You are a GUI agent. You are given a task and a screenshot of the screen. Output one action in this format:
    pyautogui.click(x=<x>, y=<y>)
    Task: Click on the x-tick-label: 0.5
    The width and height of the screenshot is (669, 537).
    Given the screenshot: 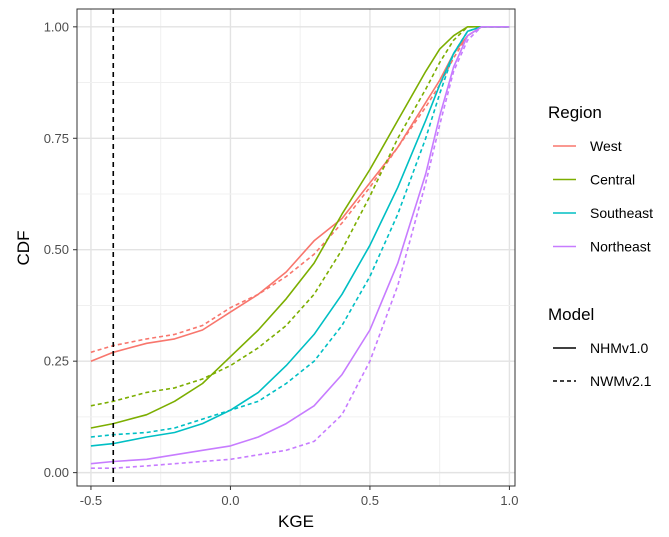 What is the action you would take?
    pyautogui.click(x=370, y=500)
    